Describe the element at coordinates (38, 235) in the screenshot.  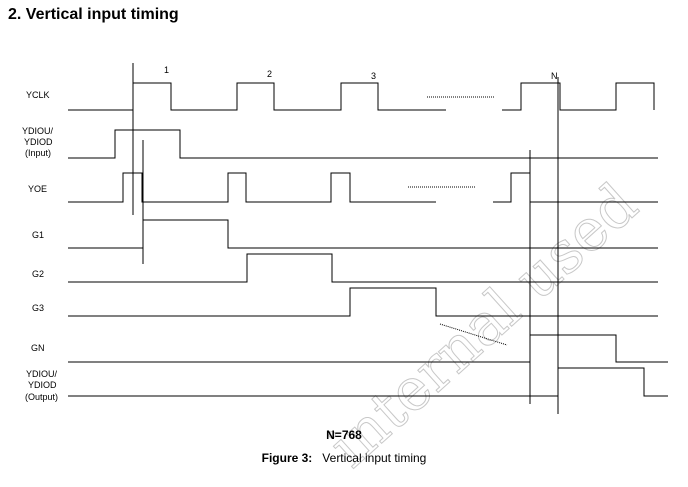
I see `label-g1: G1` at that location.